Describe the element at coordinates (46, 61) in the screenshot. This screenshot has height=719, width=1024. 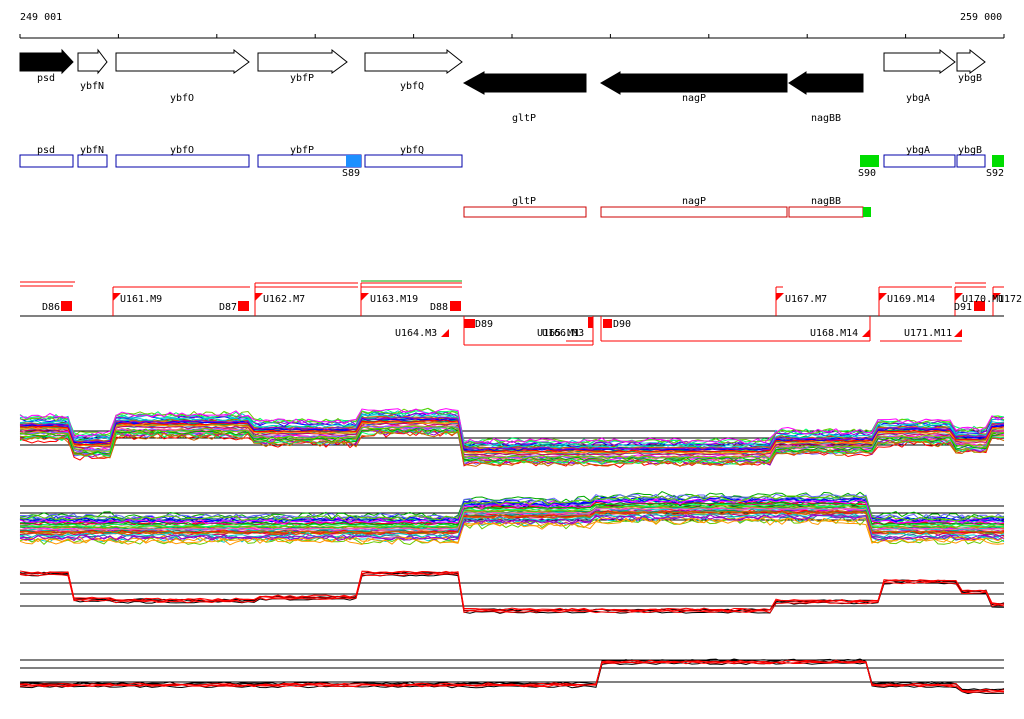
I see `gene-arrow-psd` at that location.